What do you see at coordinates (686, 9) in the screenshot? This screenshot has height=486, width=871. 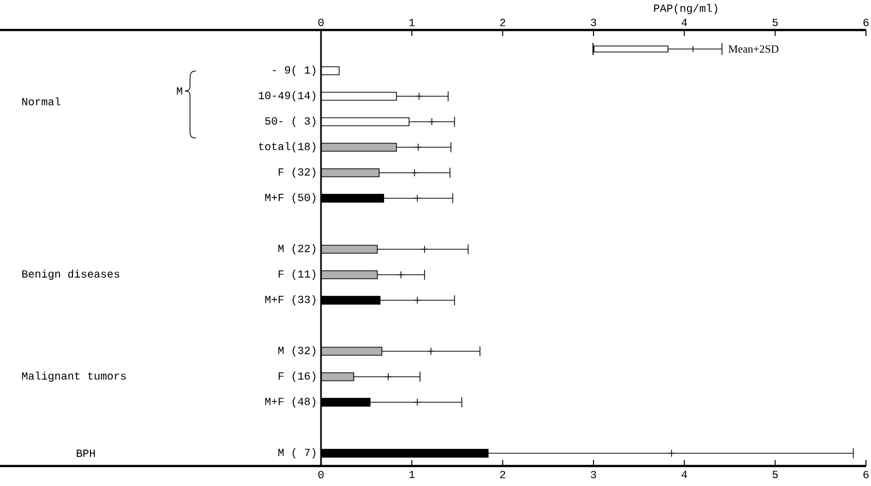 I see `x2-axis-title: PAP(ng/ml)` at bounding box center [686, 9].